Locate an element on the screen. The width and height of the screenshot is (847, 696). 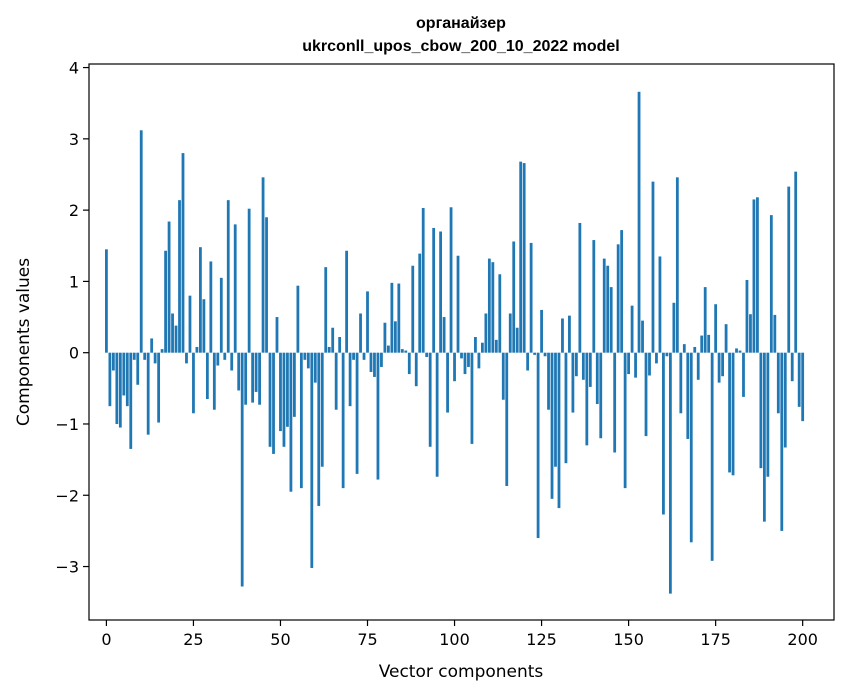
y-tick-label: −2 is located at coordinates (67, 495).